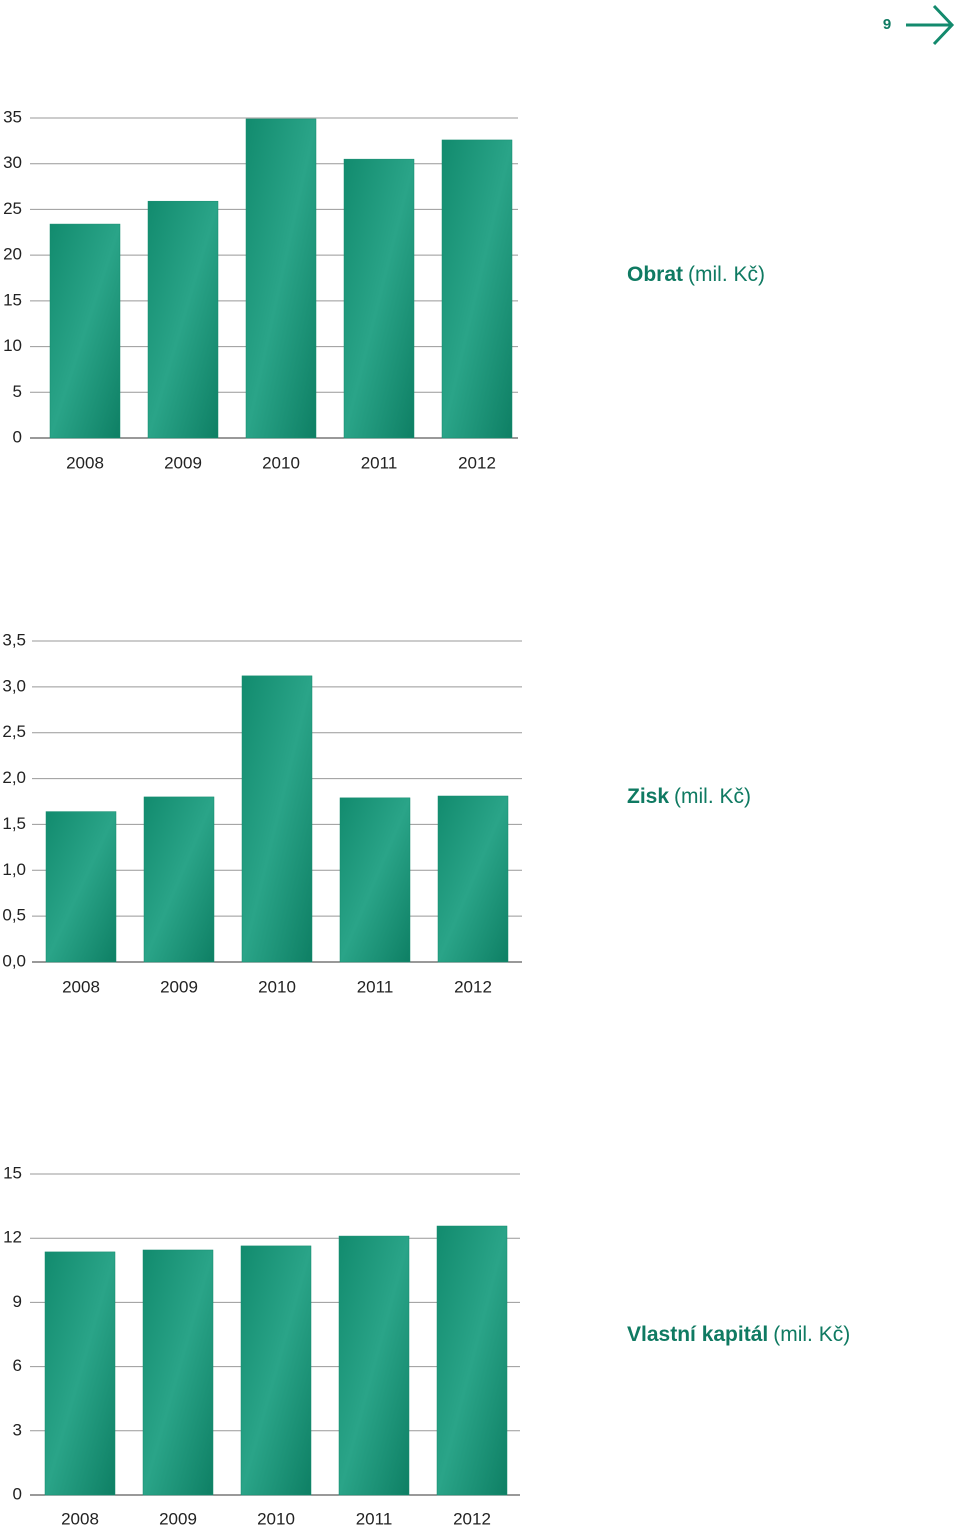  Describe the element at coordinates (14, 960) in the screenshot. I see `y-tick-label: 0,0` at that location.